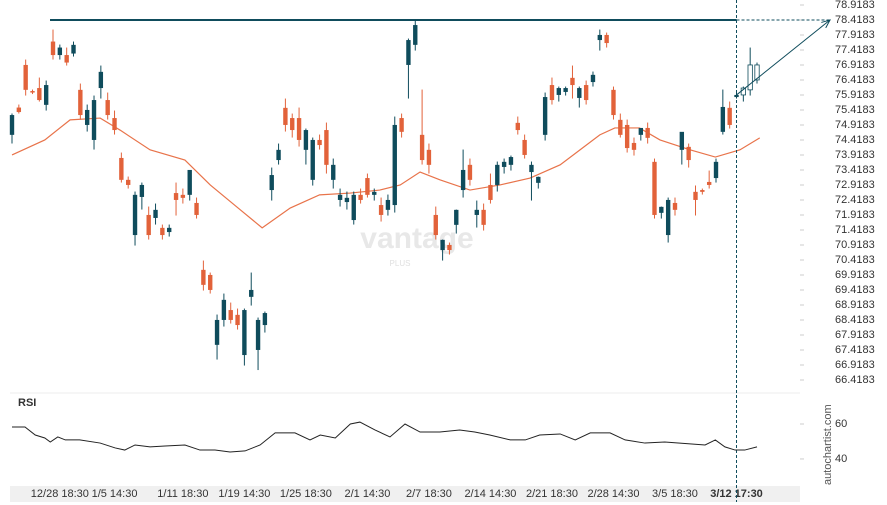 The height and width of the screenshot is (505, 887). What do you see at coordinates (783, 57) in the screenshot?
I see `forecast-arrow` at bounding box center [783, 57].